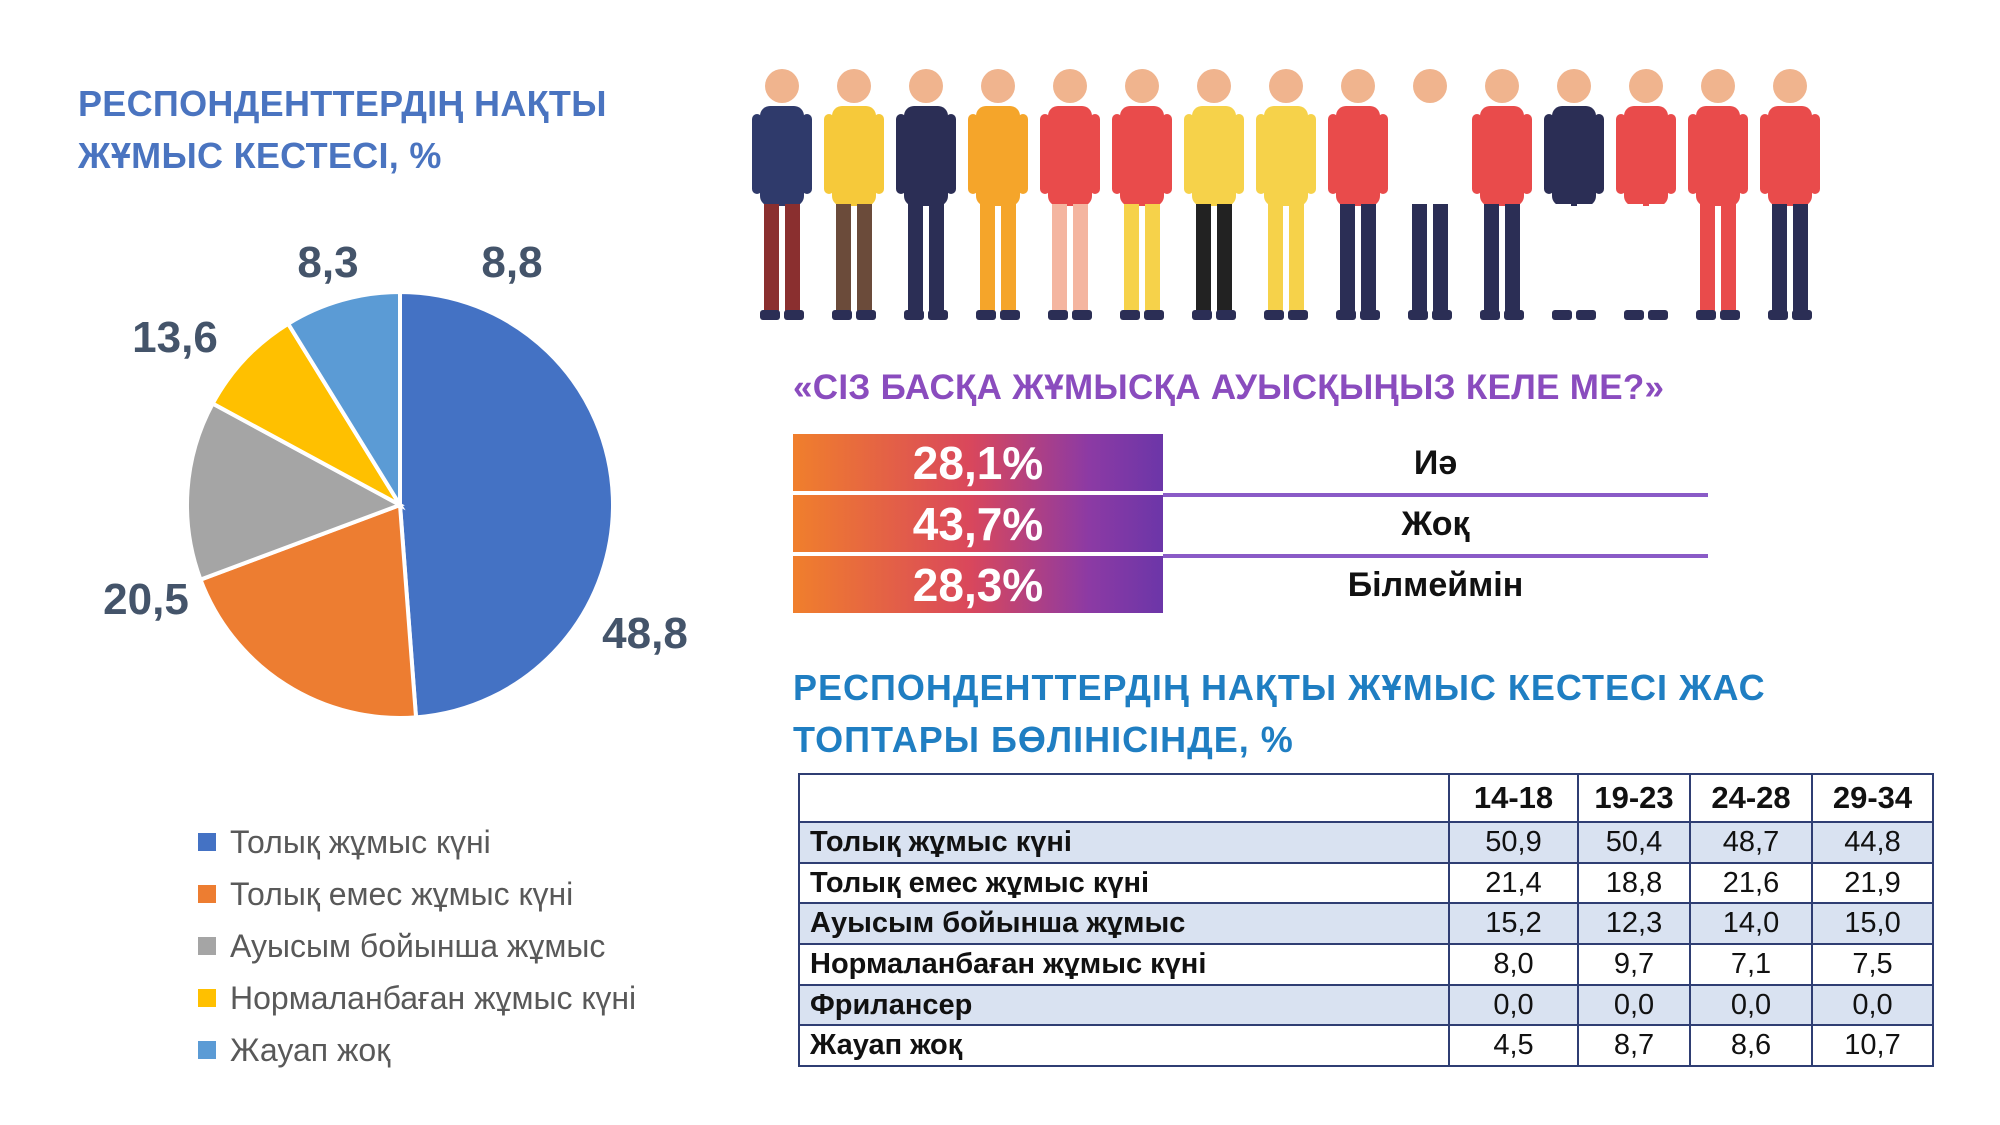 This screenshot has height=1125, width=2000. I want to click on table-header-cell: 14-18, so click(1513, 798).